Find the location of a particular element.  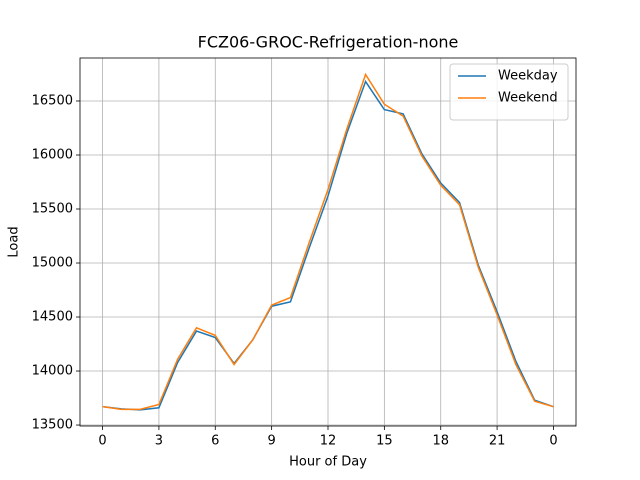

y-tick-label: 14500 is located at coordinates (52, 317).